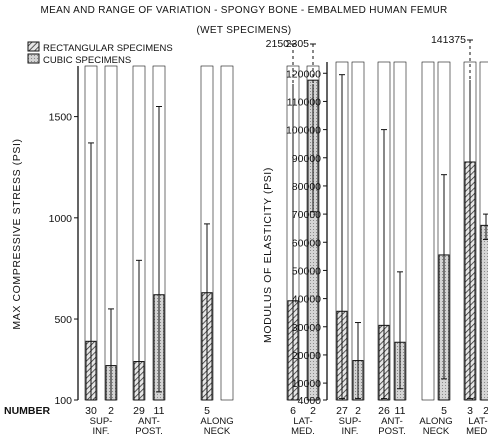 The width and height of the screenshot is (488, 440). I want to click on left-category-label-lat-med: LAT-MED., so click(303, 426).